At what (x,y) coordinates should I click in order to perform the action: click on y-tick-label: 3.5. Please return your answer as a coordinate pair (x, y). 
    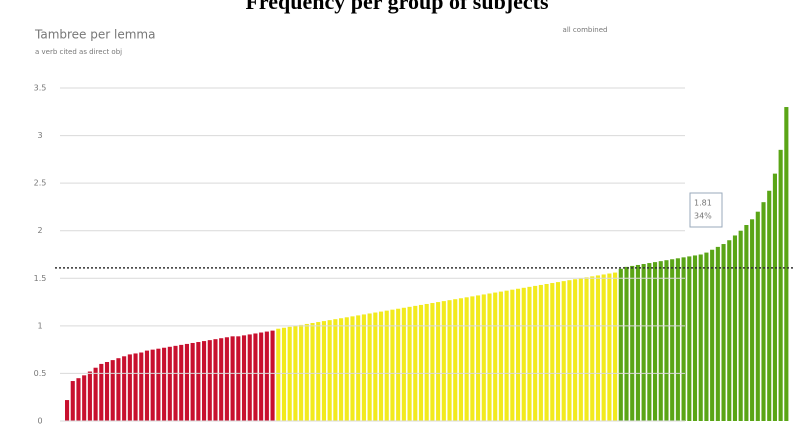
    Looking at the image, I should click on (40, 88).